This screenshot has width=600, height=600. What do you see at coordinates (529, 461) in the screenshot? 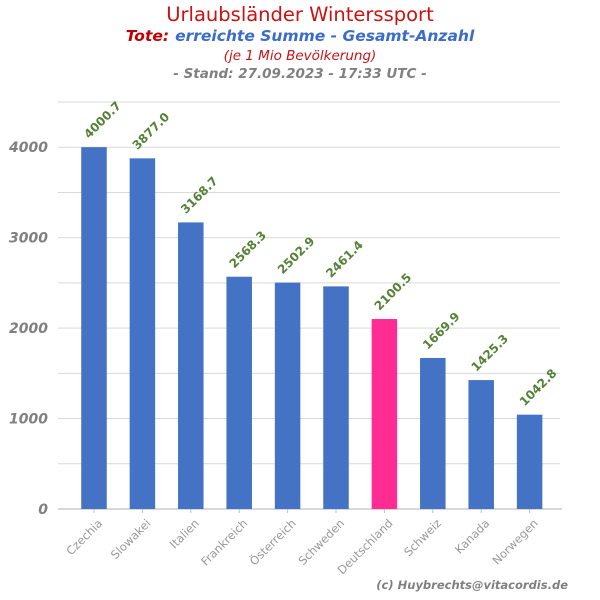
I see `bar-norwegen` at bounding box center [529, 461].